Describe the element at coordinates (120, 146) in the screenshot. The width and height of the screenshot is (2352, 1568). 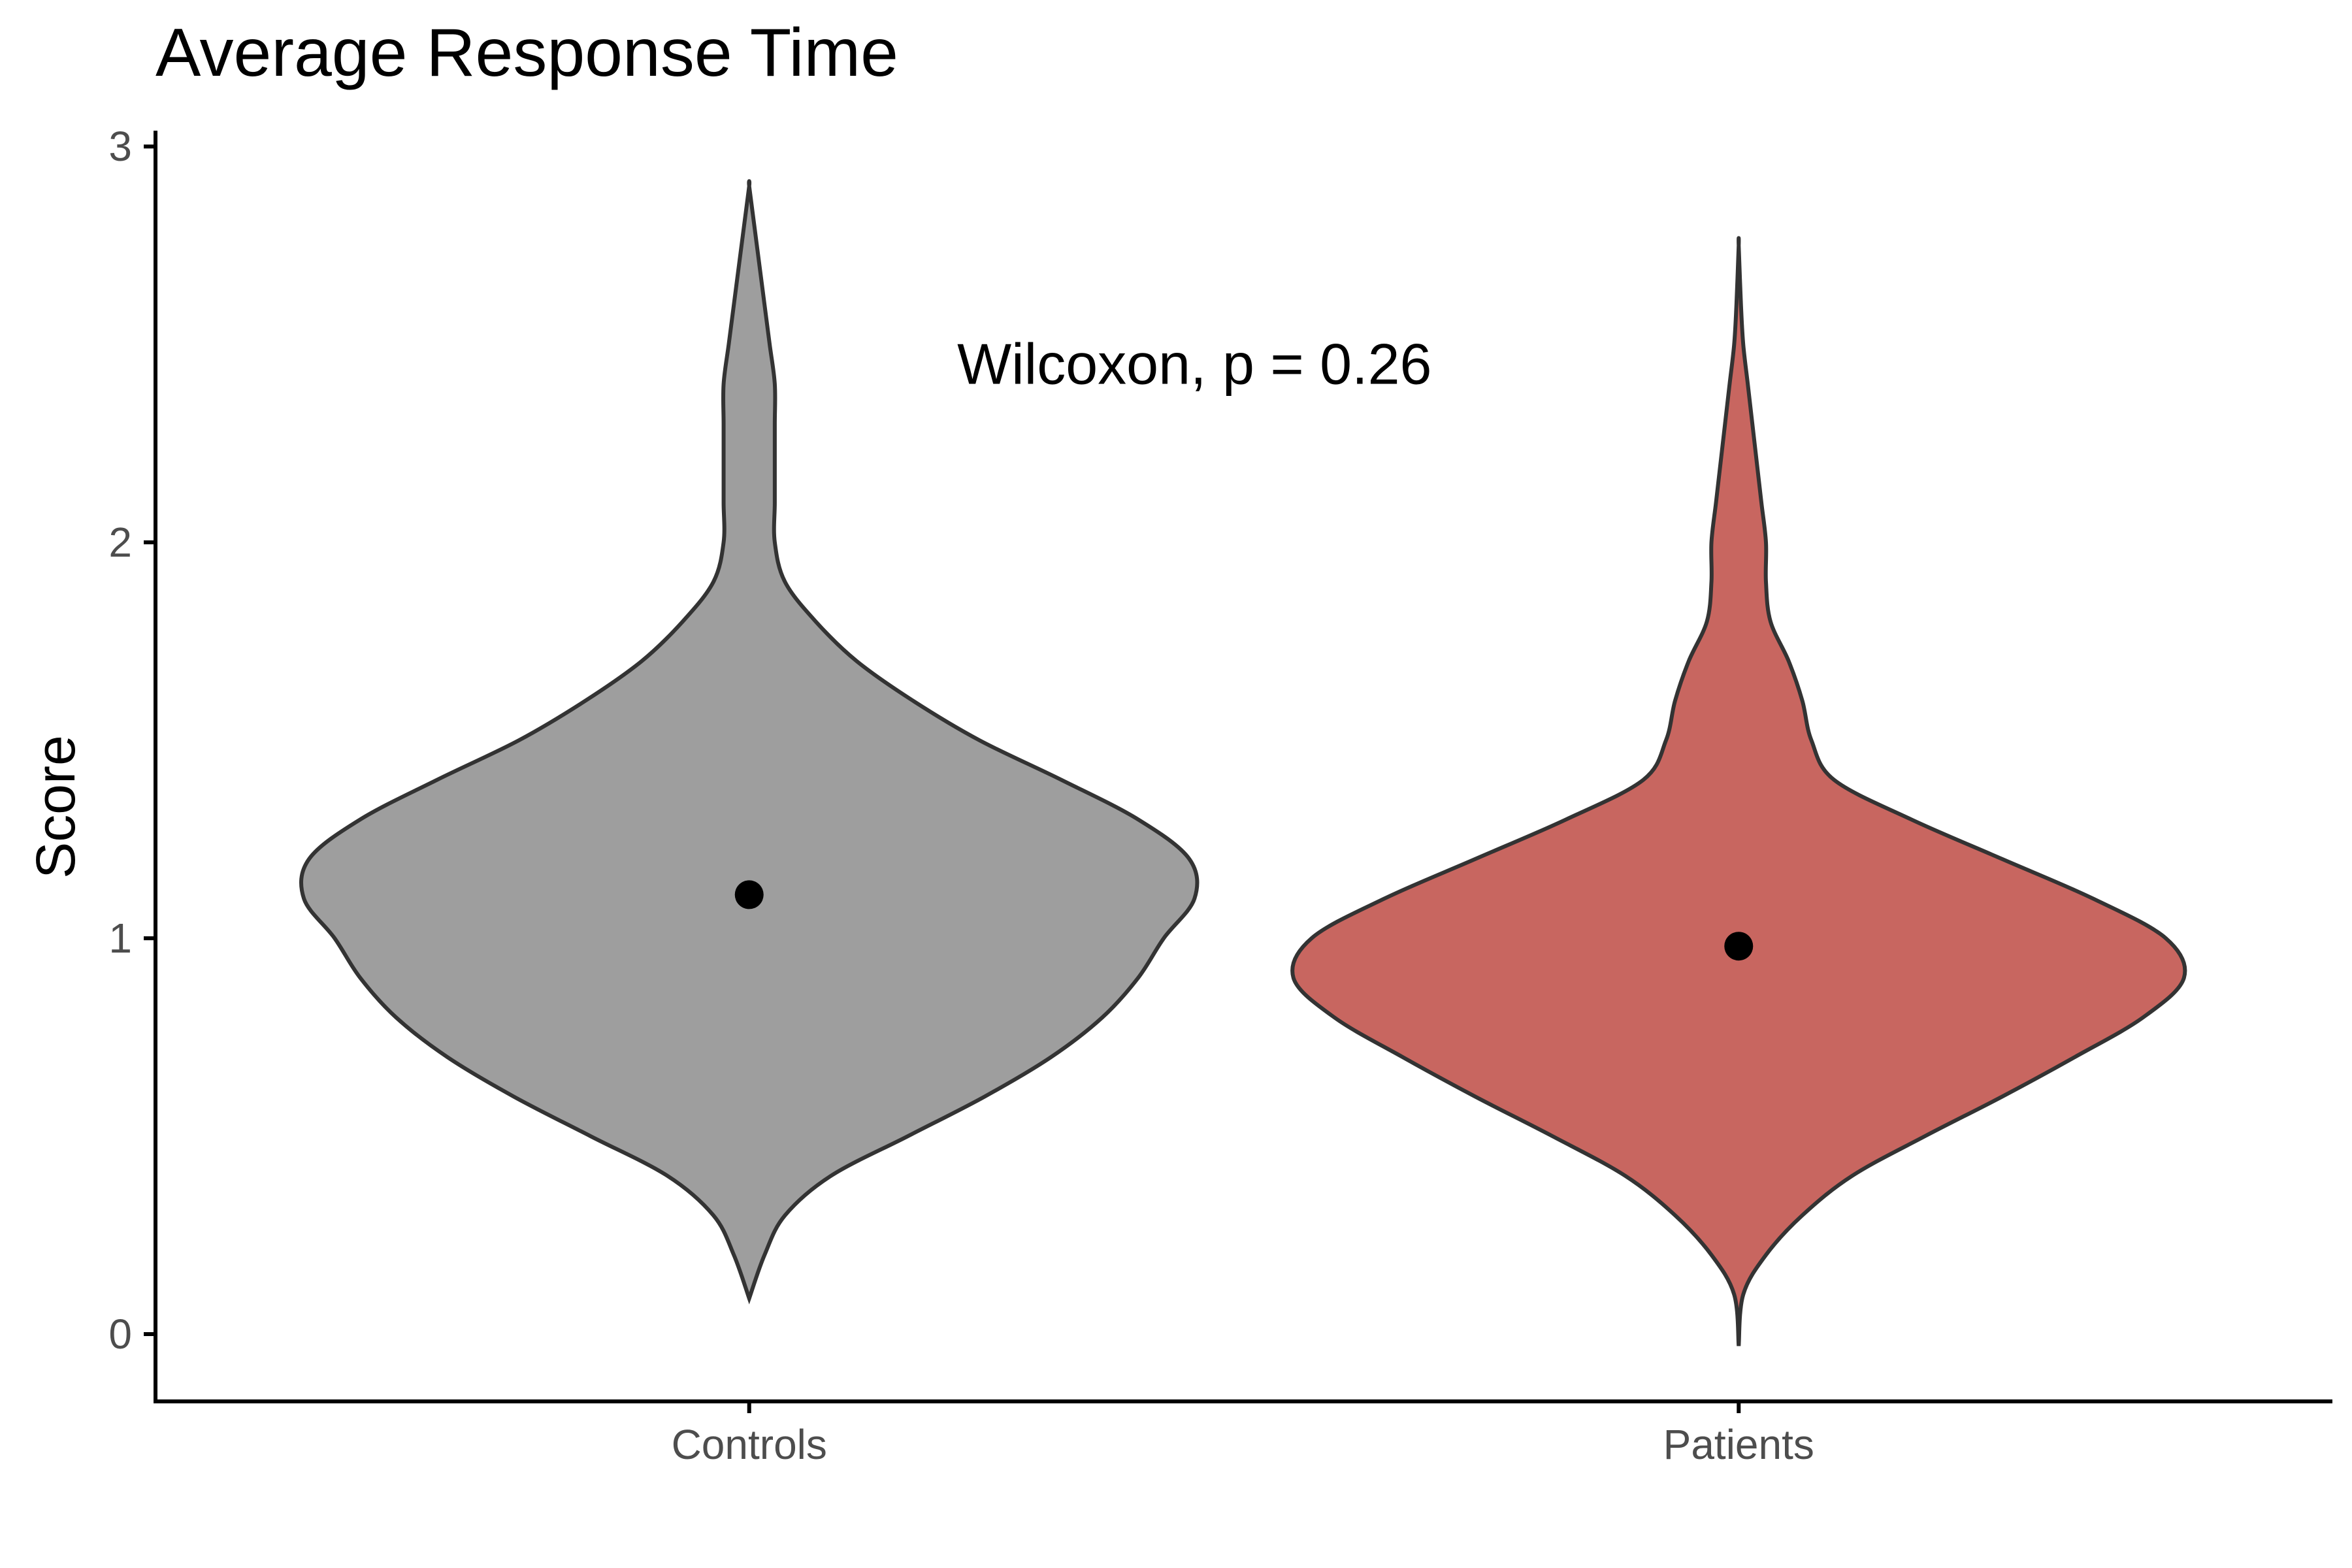
I see `y-tick-label: 3` at that location.